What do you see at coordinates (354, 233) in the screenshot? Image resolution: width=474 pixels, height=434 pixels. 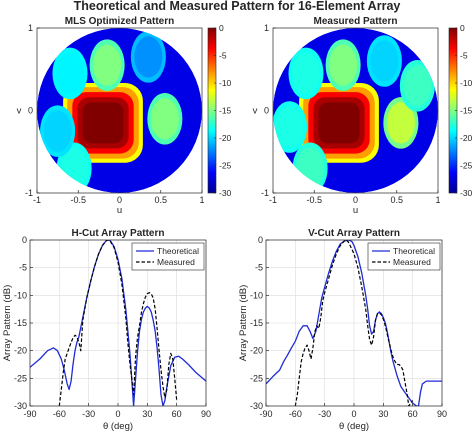 I see `line-chart-title: V-Cut Array Pattern` at bounding box center [354, 233].